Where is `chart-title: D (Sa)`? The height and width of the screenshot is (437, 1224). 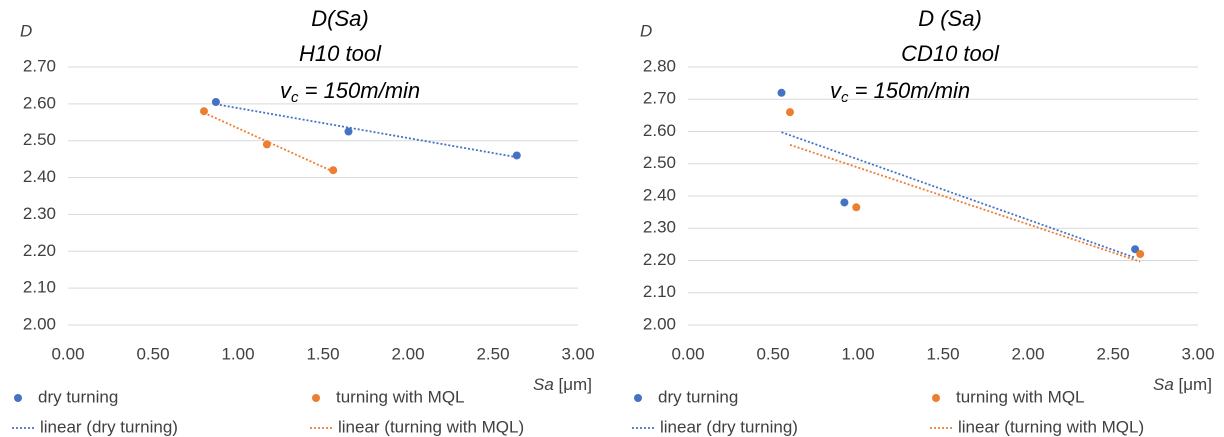 chart-title: D (Sa) is located at coordinates (950, 18).